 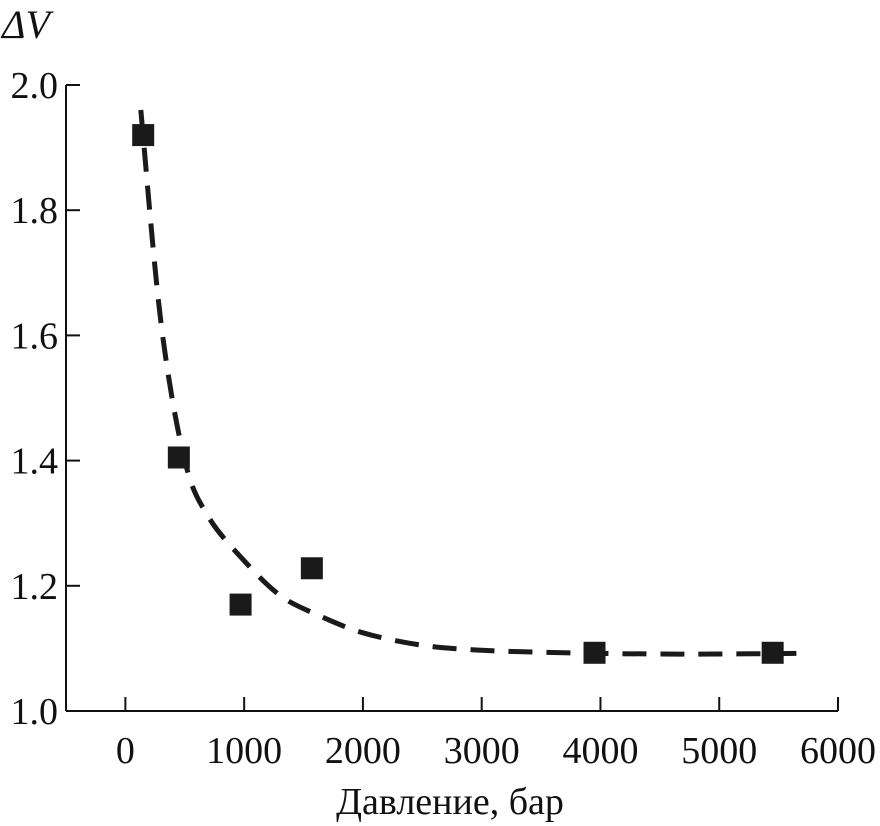 What do you see at coordinates (35, 712) in the screenshot?
I see `y-tick-label: 1.0` at bounding box center [35, 712].